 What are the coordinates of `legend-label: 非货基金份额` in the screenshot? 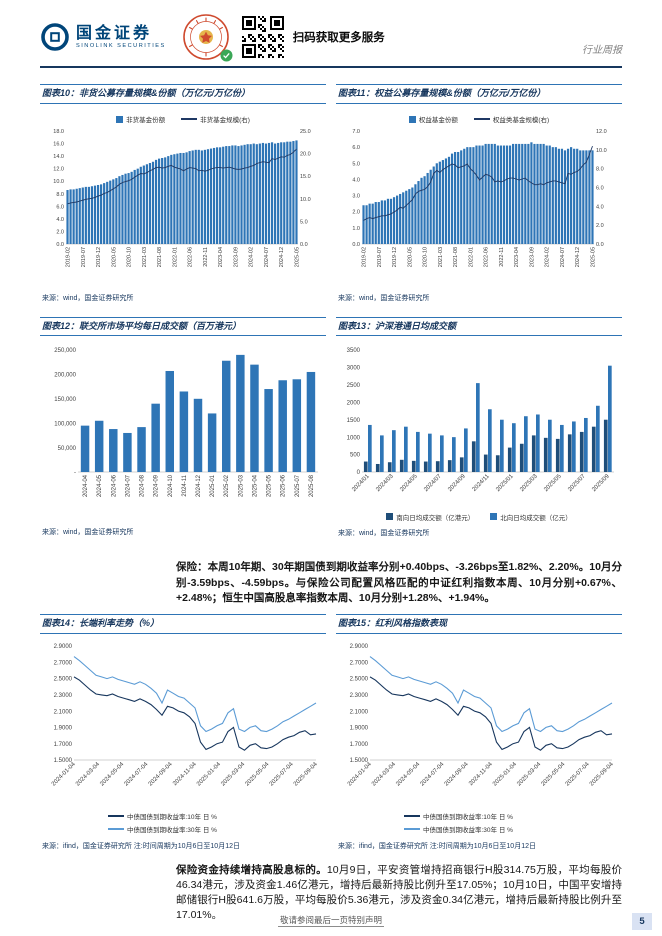 It's located at (146, 121).